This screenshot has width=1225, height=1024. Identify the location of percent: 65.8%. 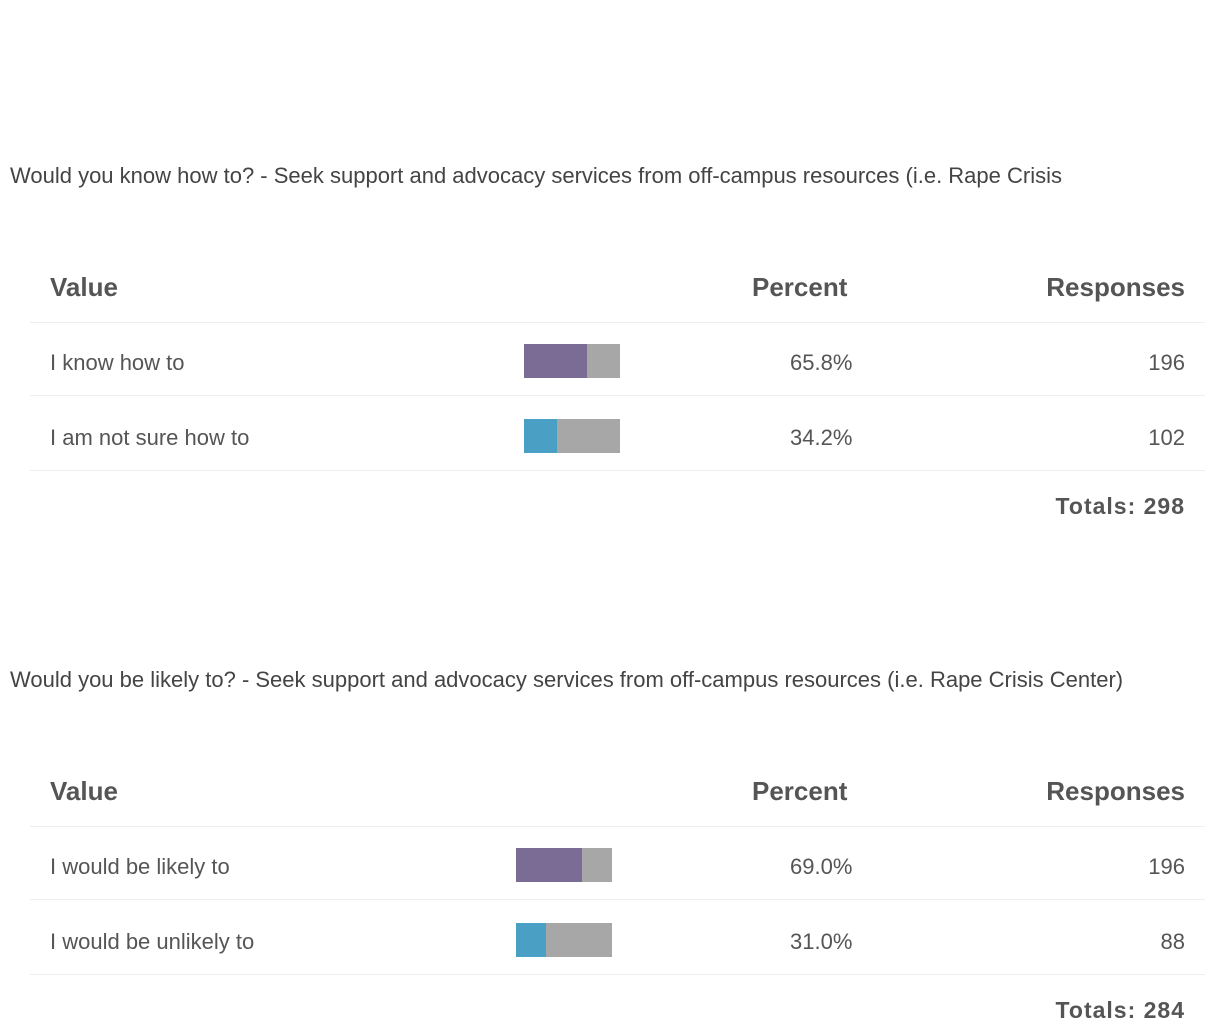
(821, 362).